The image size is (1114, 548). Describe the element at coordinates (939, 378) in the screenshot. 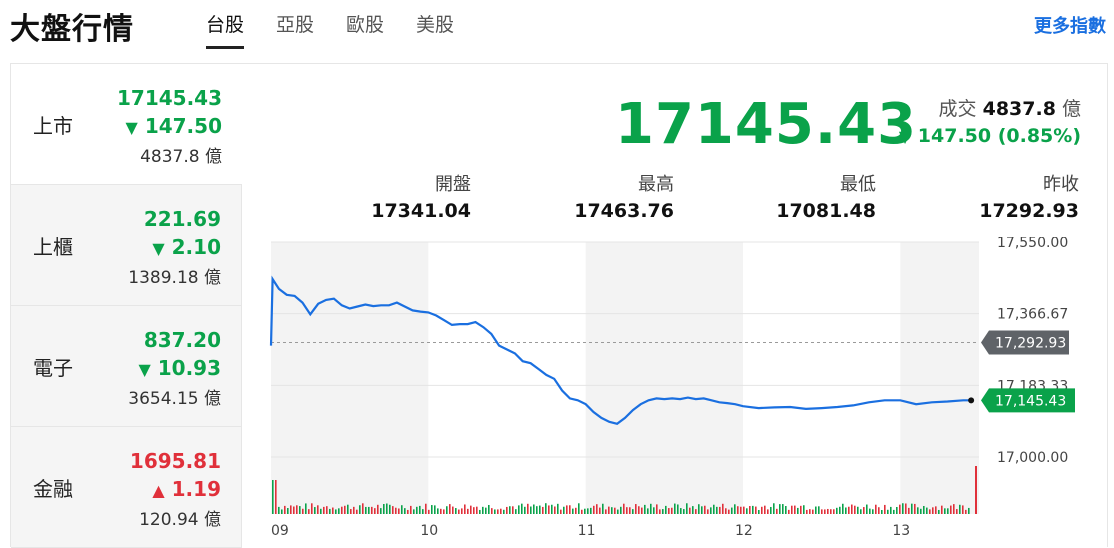

I see `hour-band` at that location.